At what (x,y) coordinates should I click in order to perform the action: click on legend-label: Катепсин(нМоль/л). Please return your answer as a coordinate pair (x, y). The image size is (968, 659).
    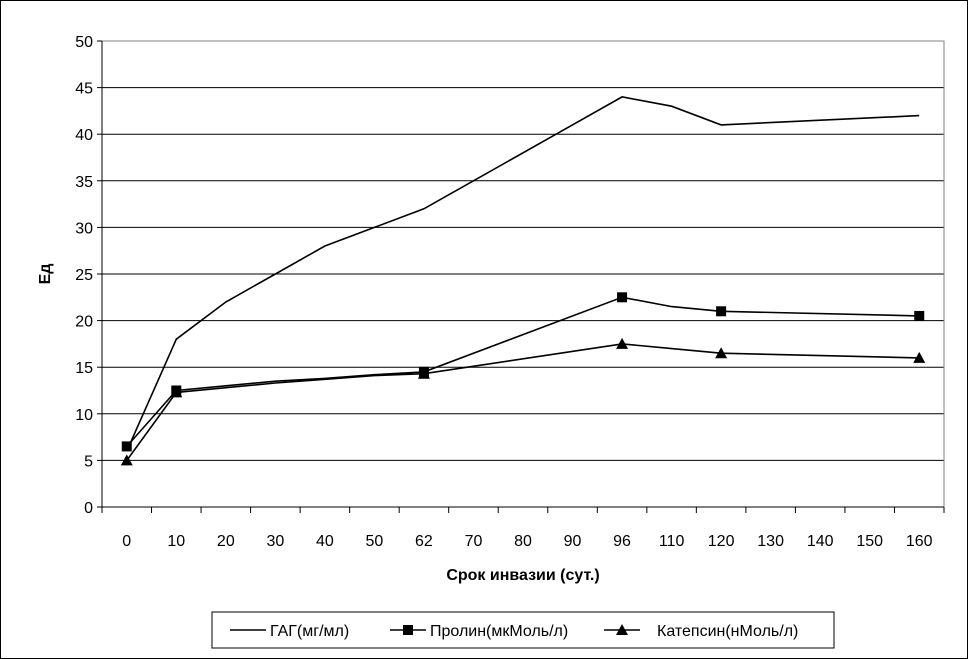
    Looking at the image, I should click on (727, 631).